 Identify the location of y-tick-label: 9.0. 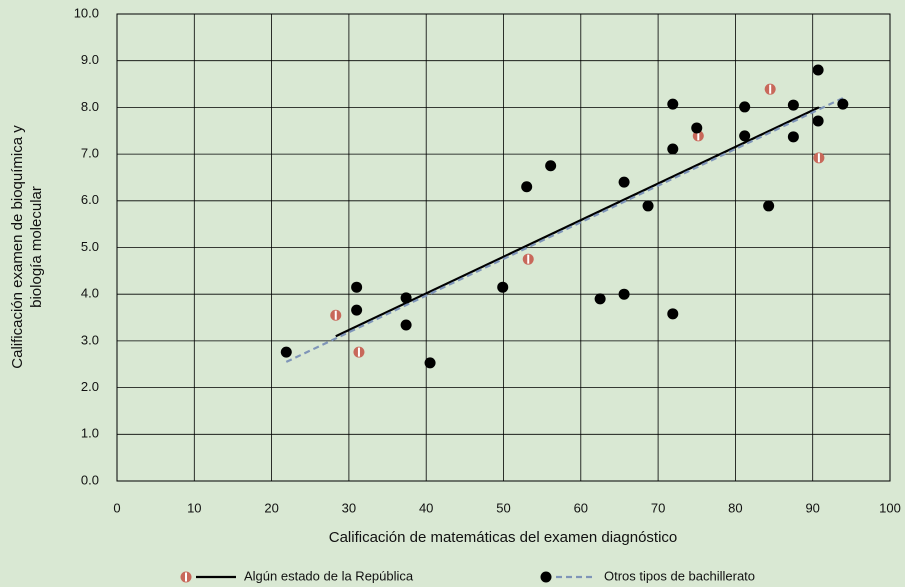
(90, 59).